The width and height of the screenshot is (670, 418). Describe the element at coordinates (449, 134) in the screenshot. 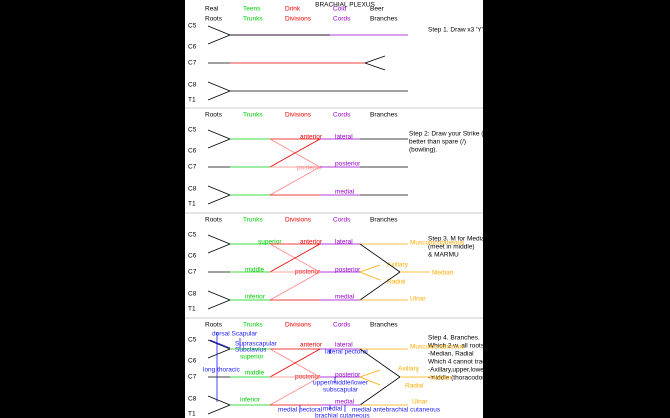

I see `step-text: Step 2: Draw your Strike (X)` at that location.